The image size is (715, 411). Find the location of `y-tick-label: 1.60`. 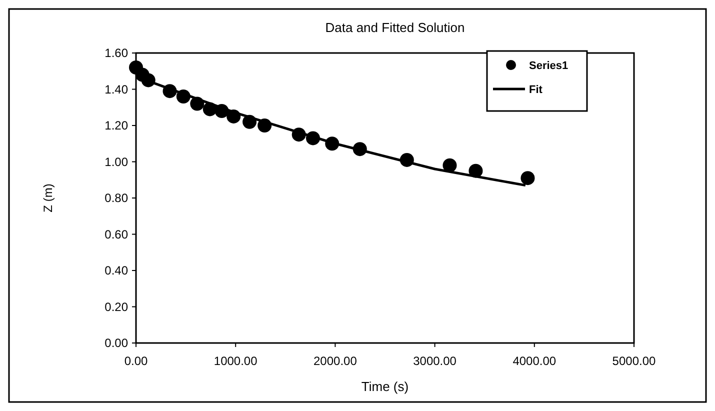

y-tick-label: 1.60 is located at coordinates (116, 53).